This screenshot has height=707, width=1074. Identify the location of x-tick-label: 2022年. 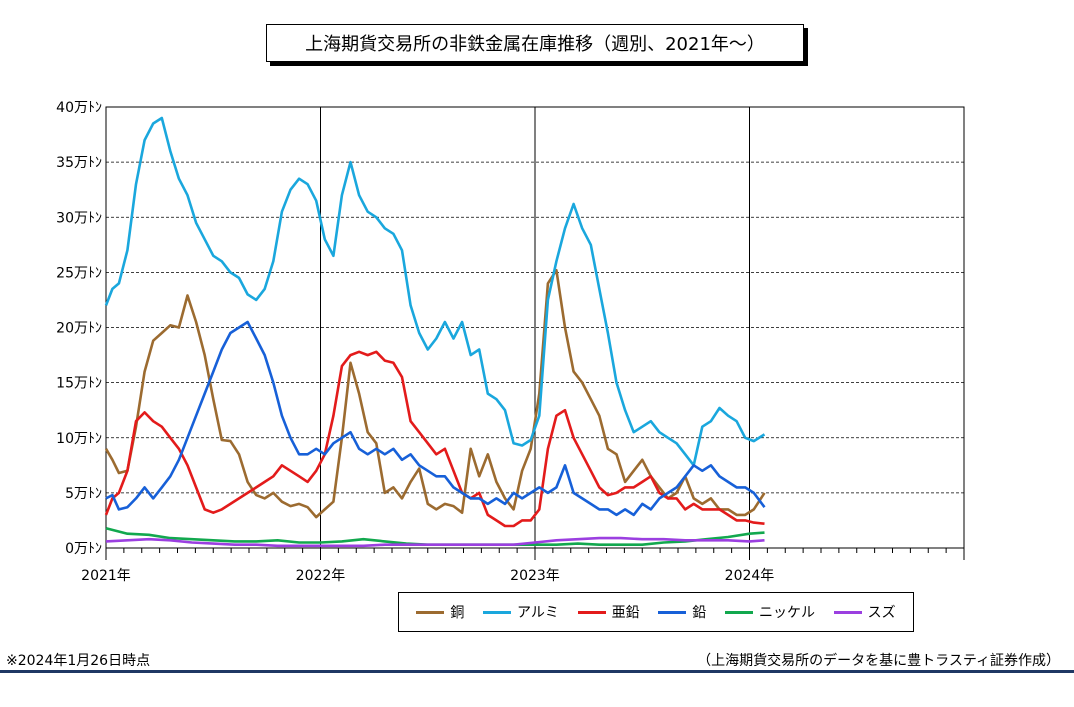
(321, 576).